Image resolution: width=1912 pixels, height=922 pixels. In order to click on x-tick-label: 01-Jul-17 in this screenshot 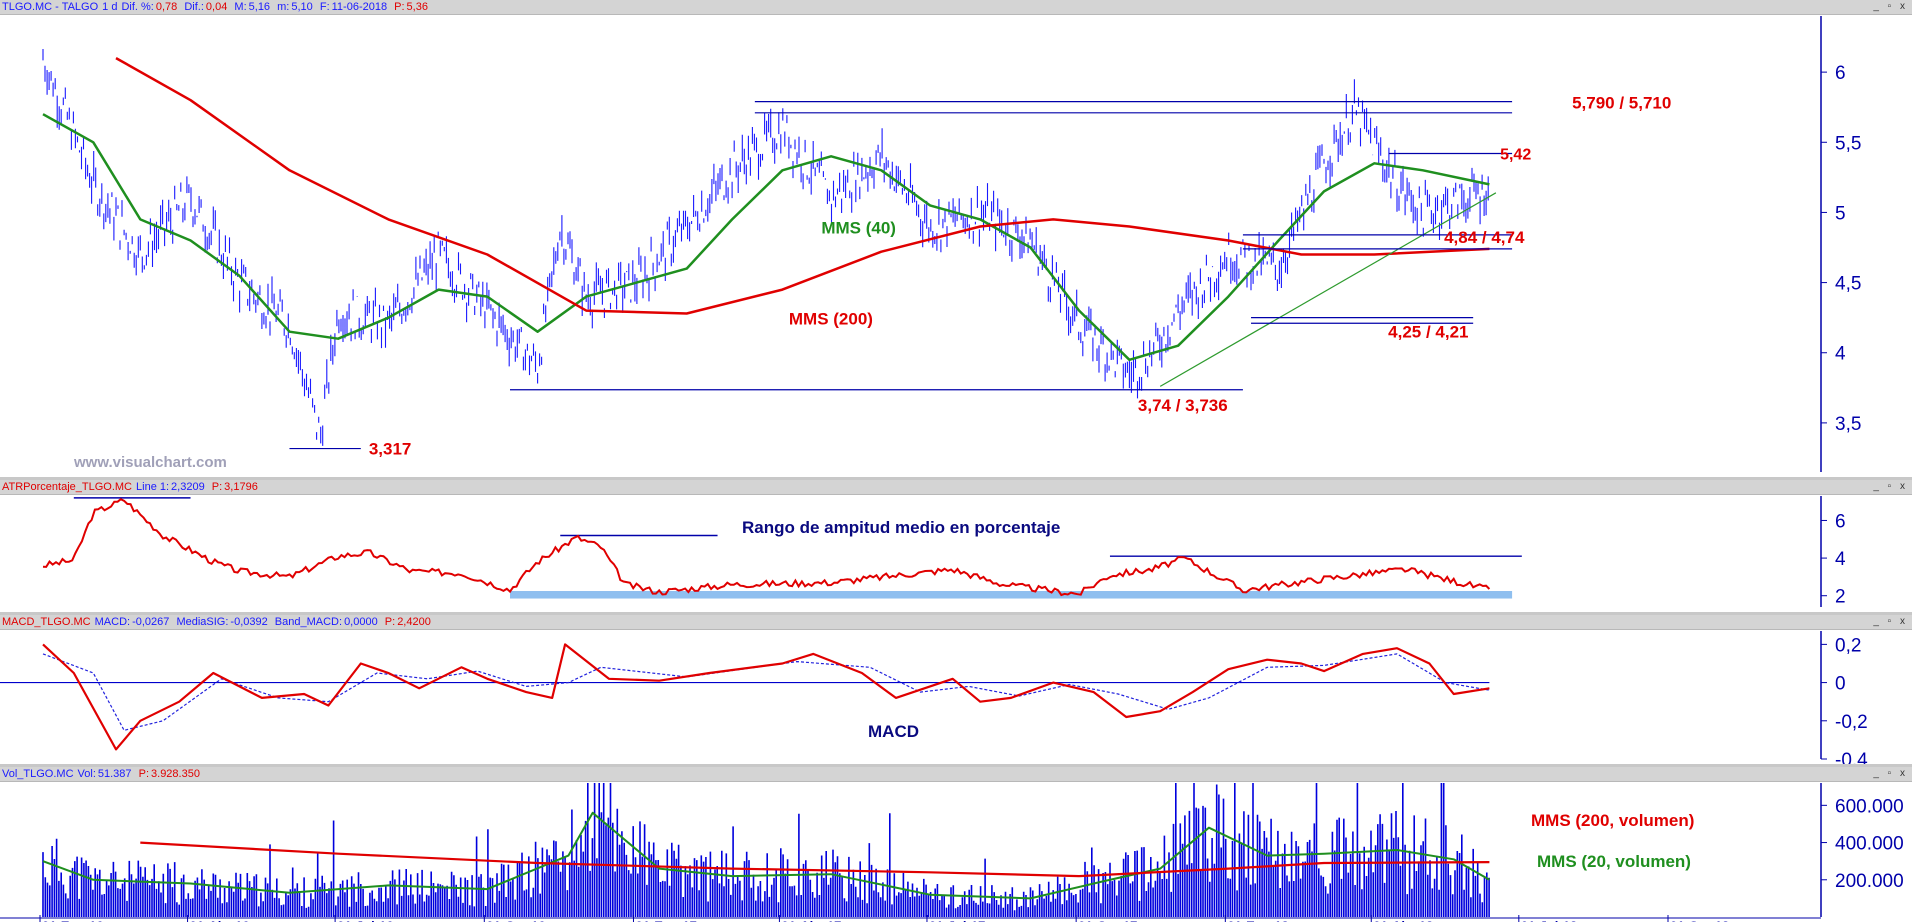, I will do `click(957, 920)`.